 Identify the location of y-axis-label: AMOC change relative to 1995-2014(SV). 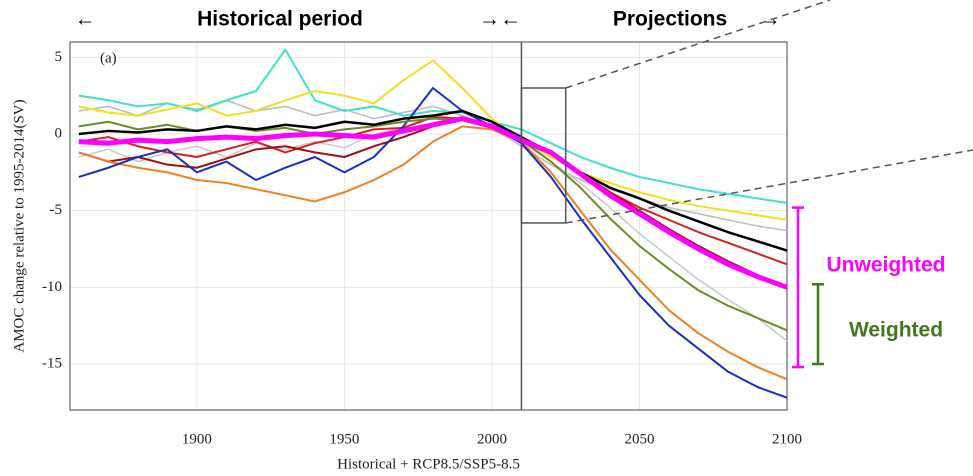
(19, 225).